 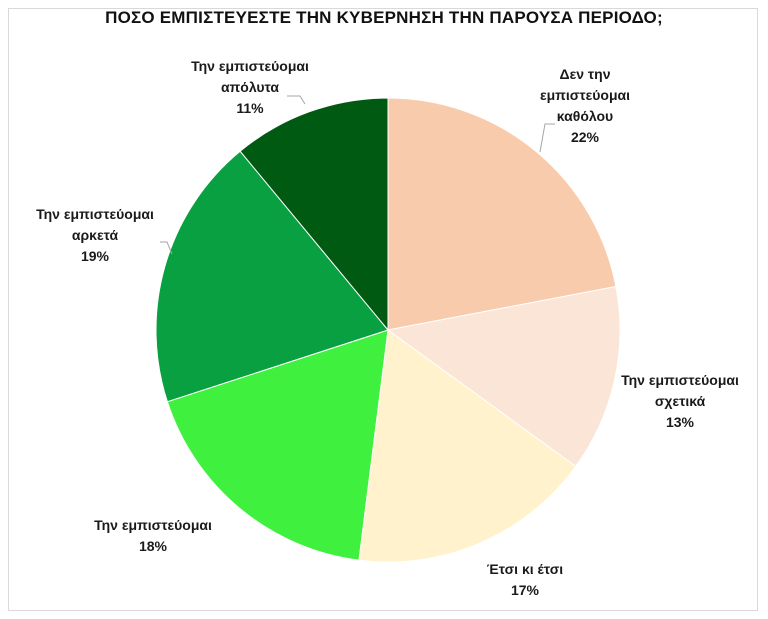 What do you see at coordinates (250, 87) in the screenshot?
I see `data-label-6: Την εμπιστεύομαι απόλυτα 11%` at bounding box center [250, 87].